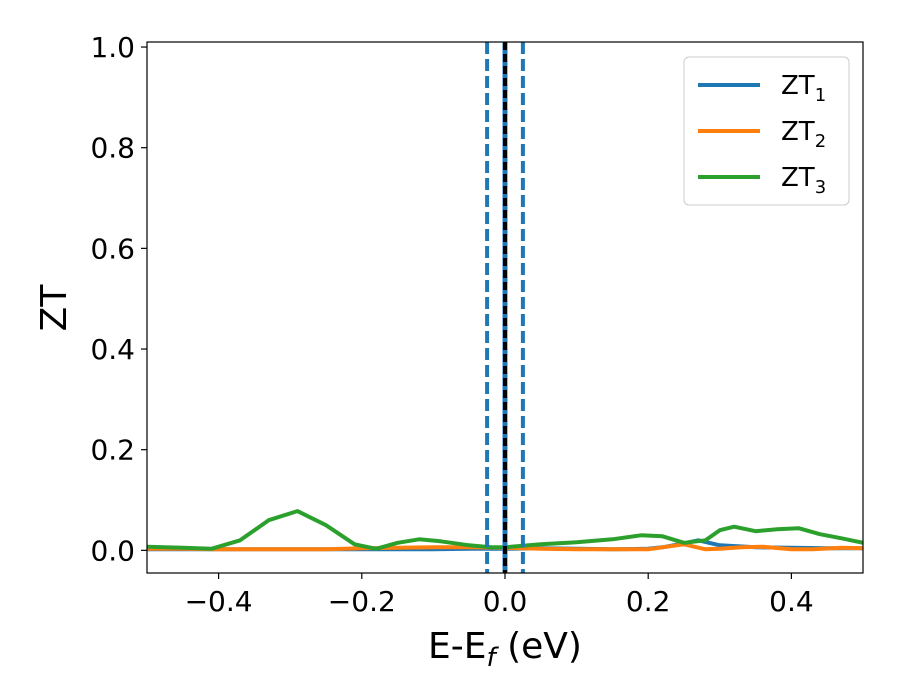 This screenshot has height=700, width=900. I want to click on y-tick-label: 0.8, so click(112, 148).